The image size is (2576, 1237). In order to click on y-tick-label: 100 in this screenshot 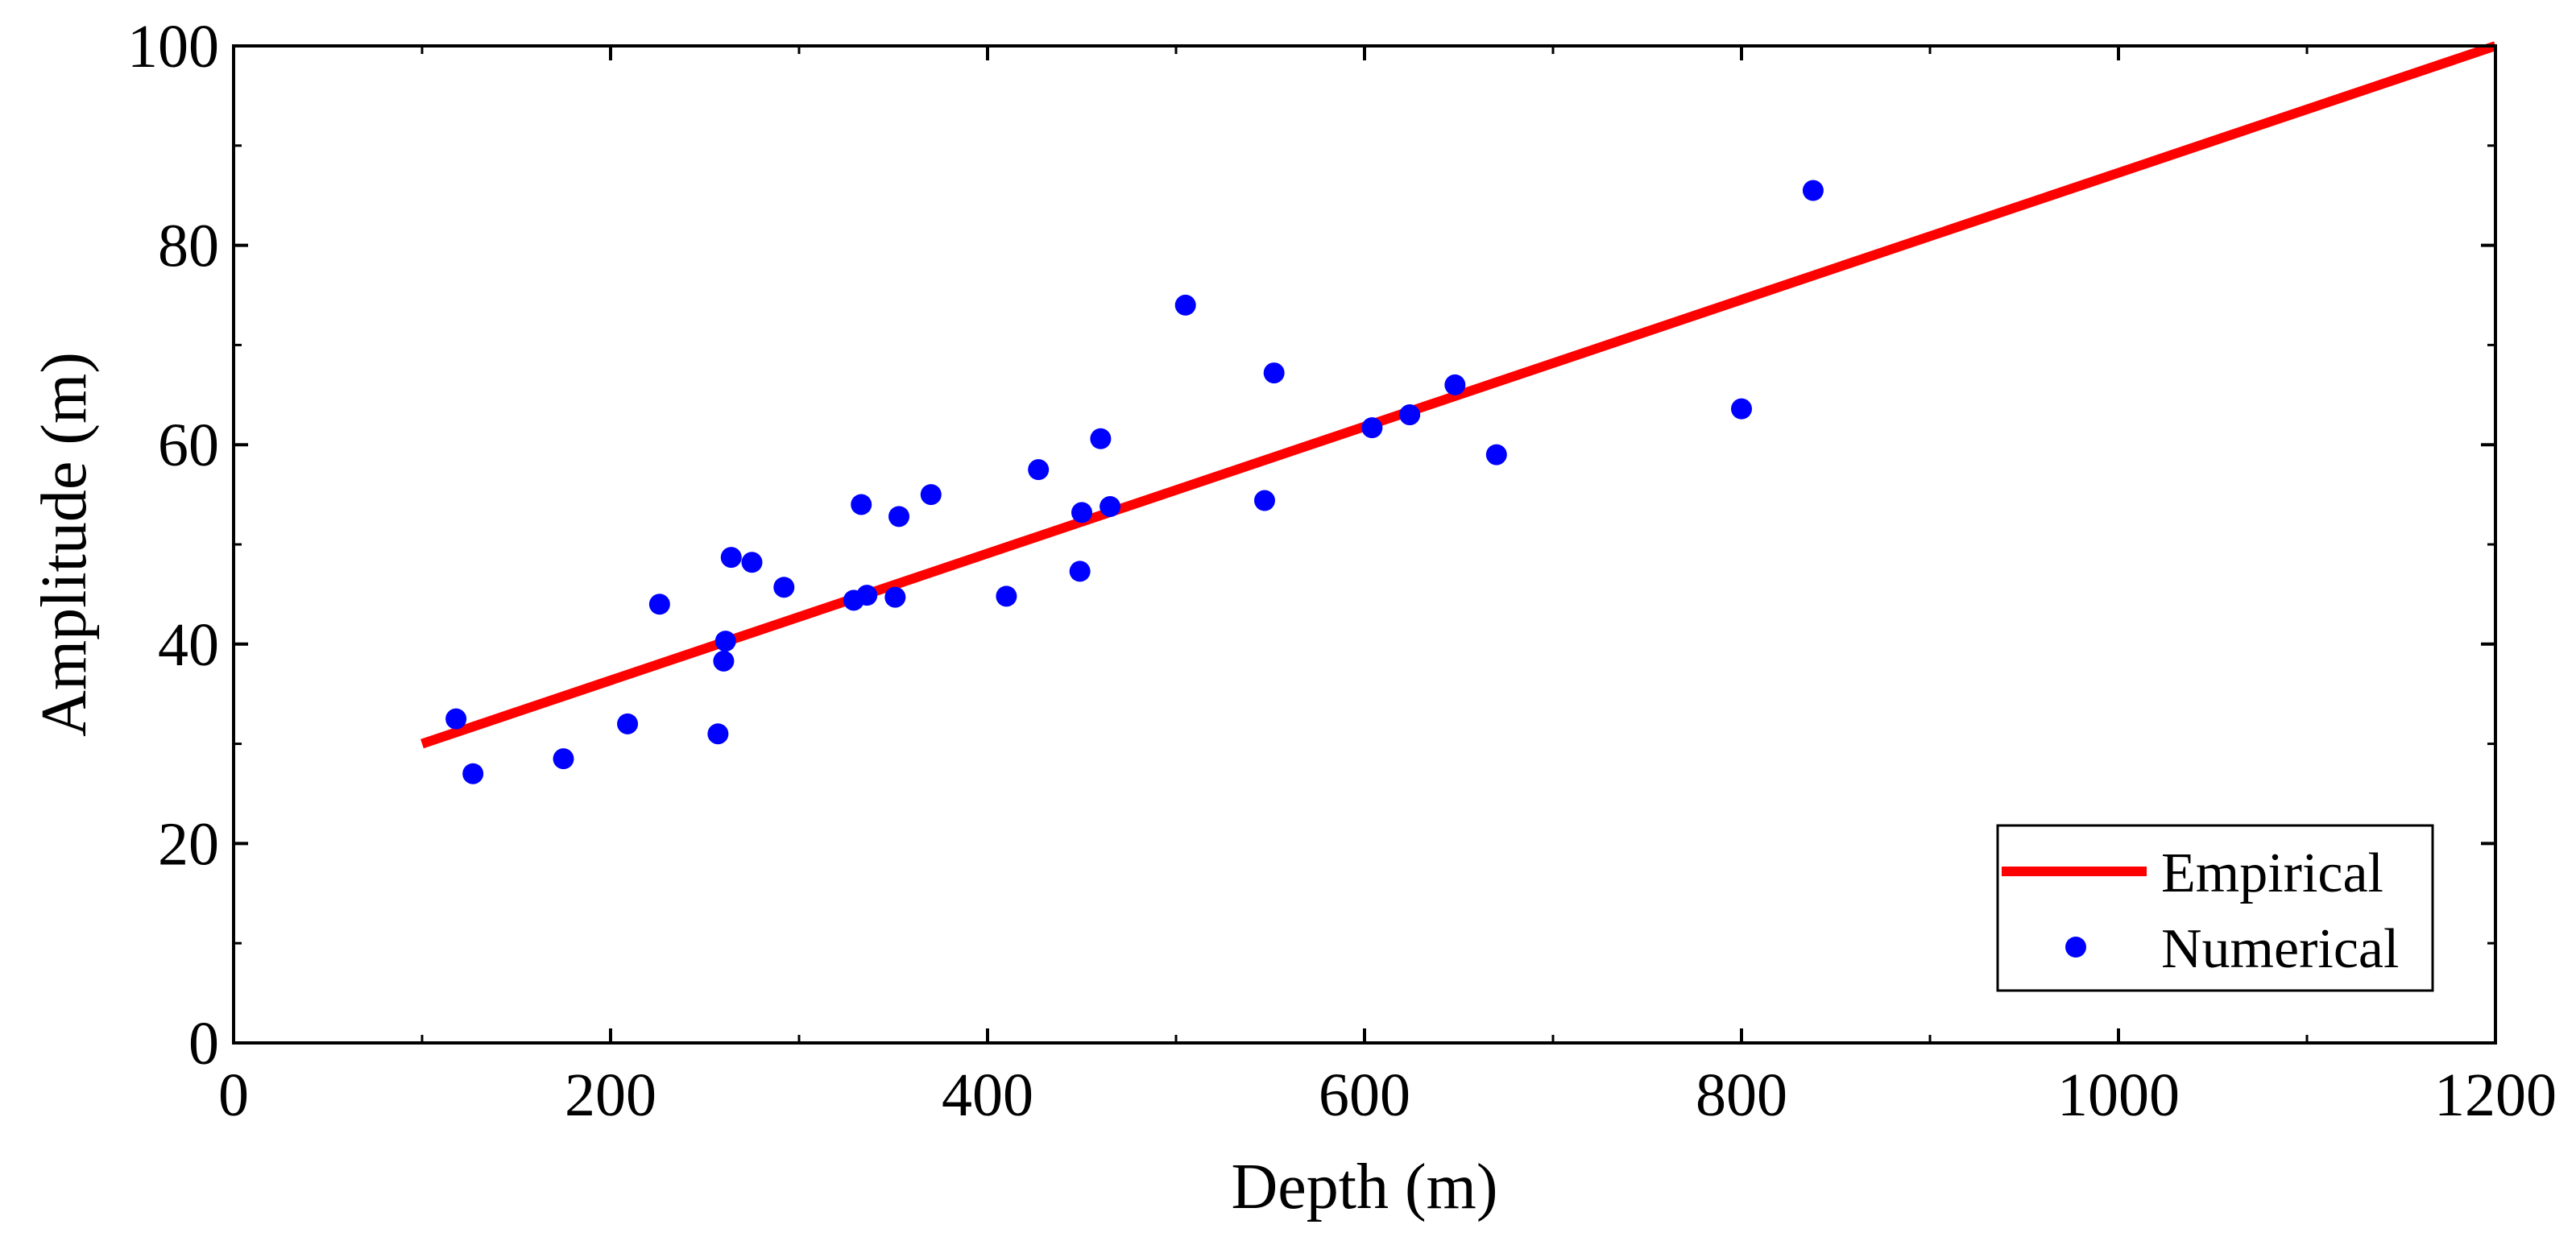, I will do `click(173, 47)`.